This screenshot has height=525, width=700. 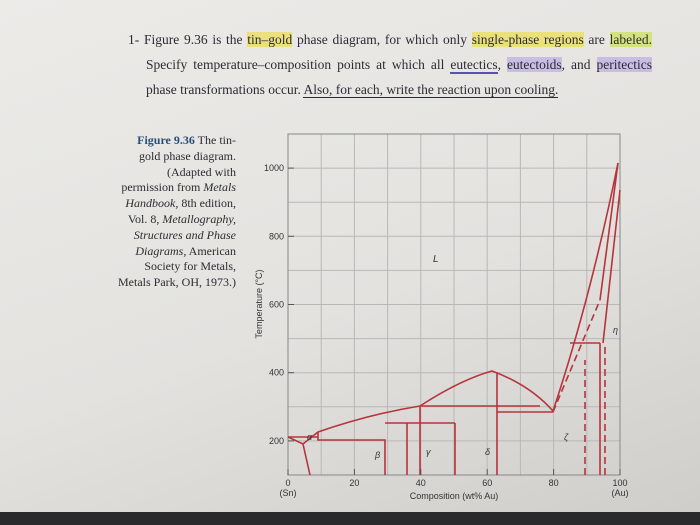 I want to click on text: phase transformations occur., so click(x=225, y=89).